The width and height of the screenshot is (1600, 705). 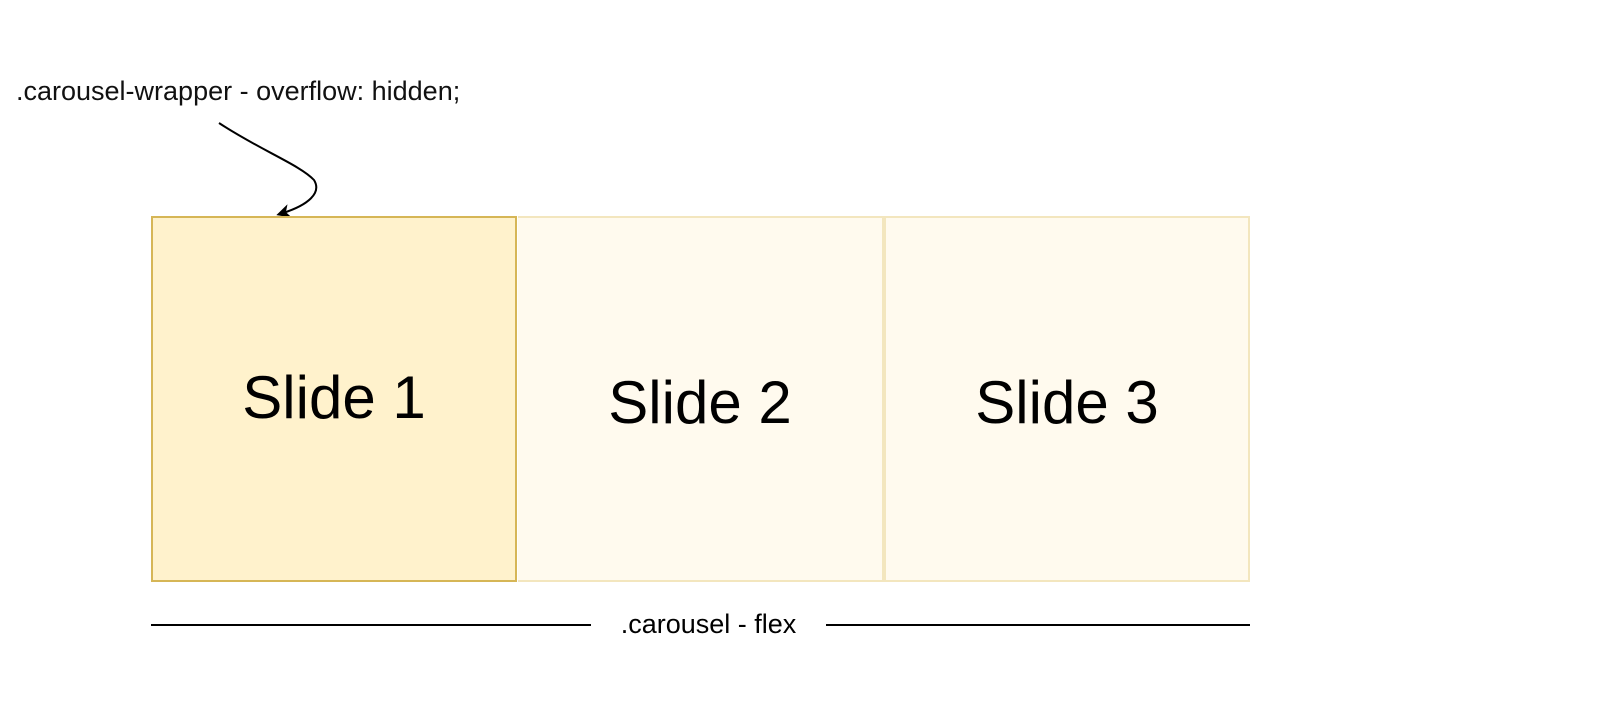 What do you see at coordinates (238, 91) in the screenshot?
I see `carousel-wrapper-annotation: .carousel-wrapper - overflow: hidden;` at bounding box center [238, 91].